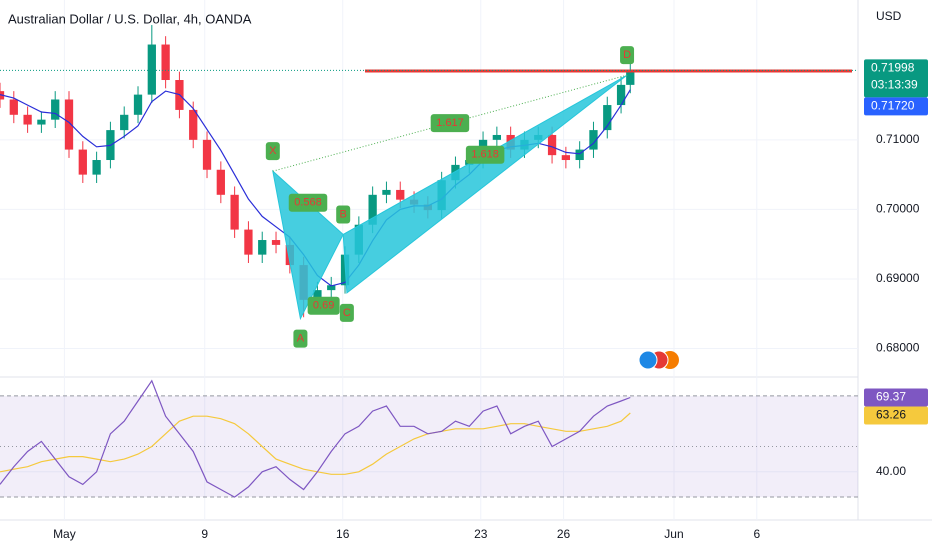 The height and width of the screenshot is (550, 932). I want to click on event-icons, so click(658, 360).